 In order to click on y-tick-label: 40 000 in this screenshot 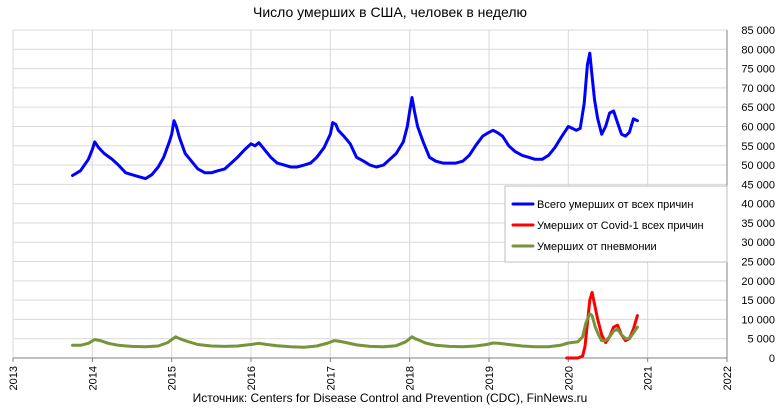, I will do `click(758, 205)`.